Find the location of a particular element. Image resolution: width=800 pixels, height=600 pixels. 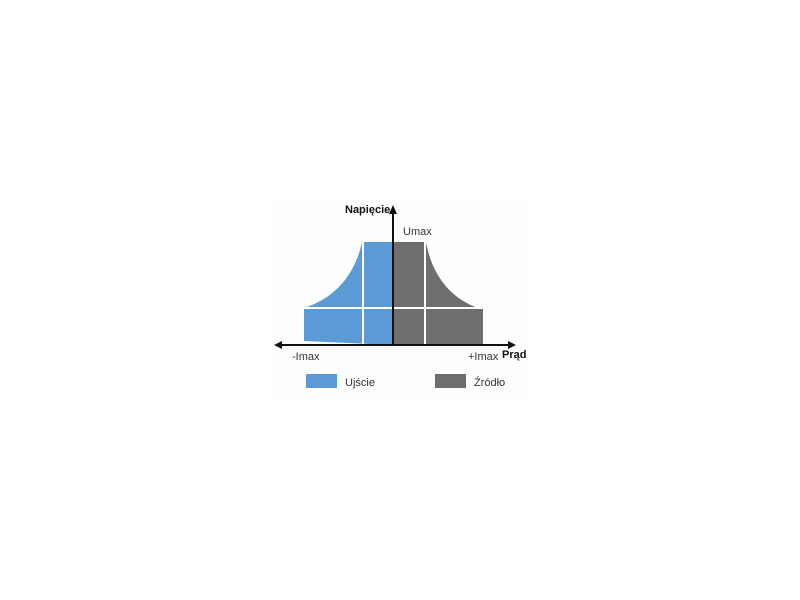

x-axis-label: Prąd is located at coordinates (514, 355).